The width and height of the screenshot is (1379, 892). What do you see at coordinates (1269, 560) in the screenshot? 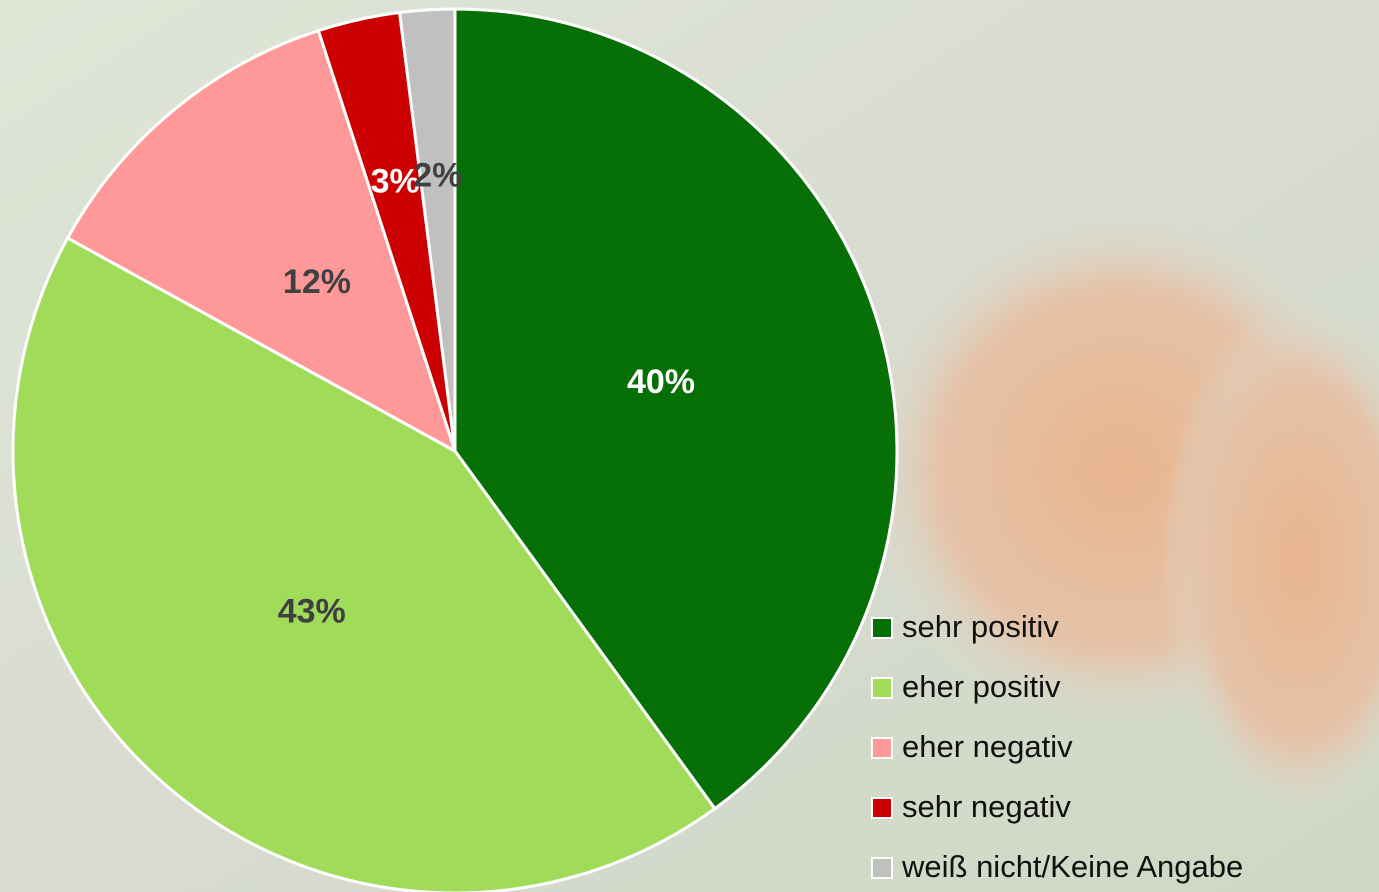
I see `background-photo` at bounding box center [1269, 560].